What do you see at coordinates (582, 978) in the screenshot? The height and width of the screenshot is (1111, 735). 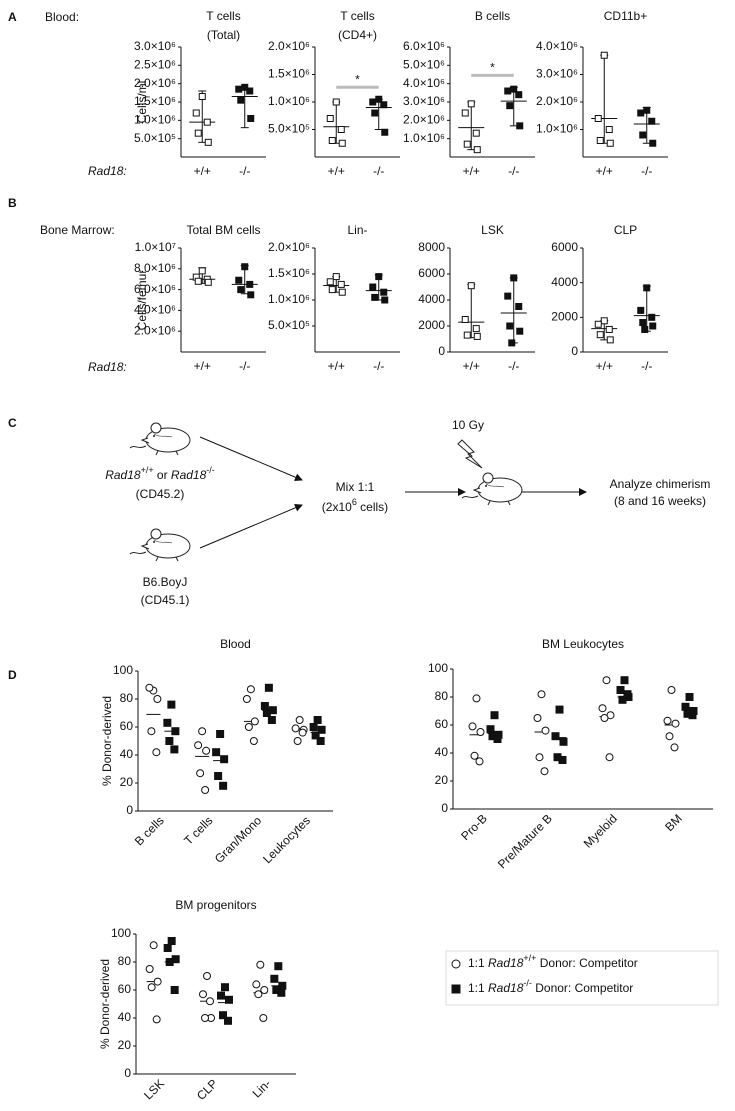 I see `legend-box` at bounding box center [582, 978].